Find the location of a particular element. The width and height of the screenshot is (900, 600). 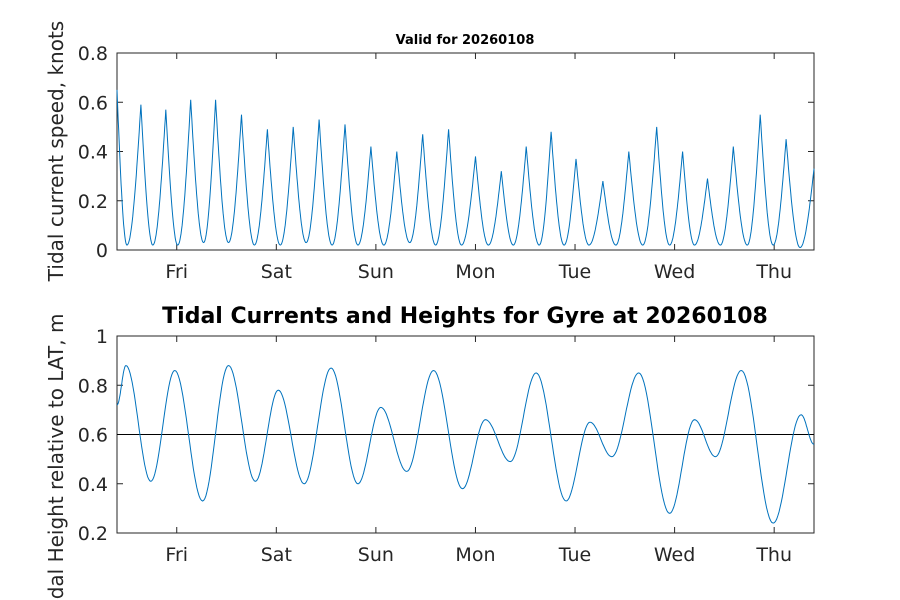

current-speed-title: Valid for 20260108 is located at coordinates (465, 40).